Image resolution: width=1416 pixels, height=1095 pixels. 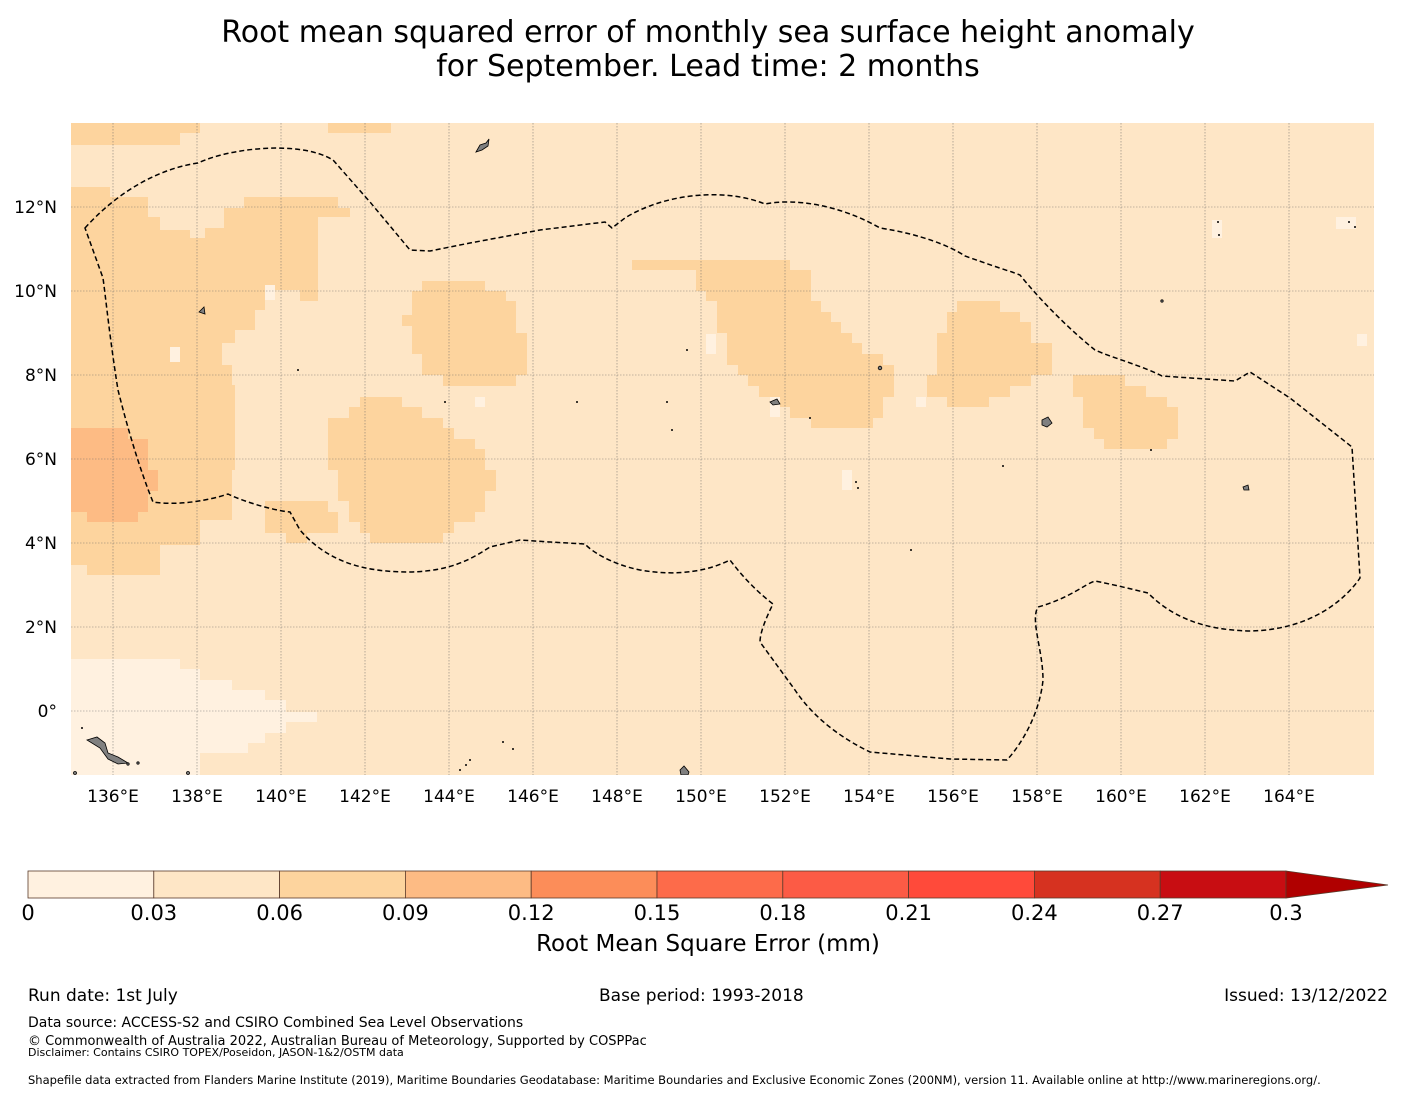 What do you see at coordinates (41, 376) in the screenshot?
I see `lat-label-8n: 8°N` at bounding box center [41, 376].